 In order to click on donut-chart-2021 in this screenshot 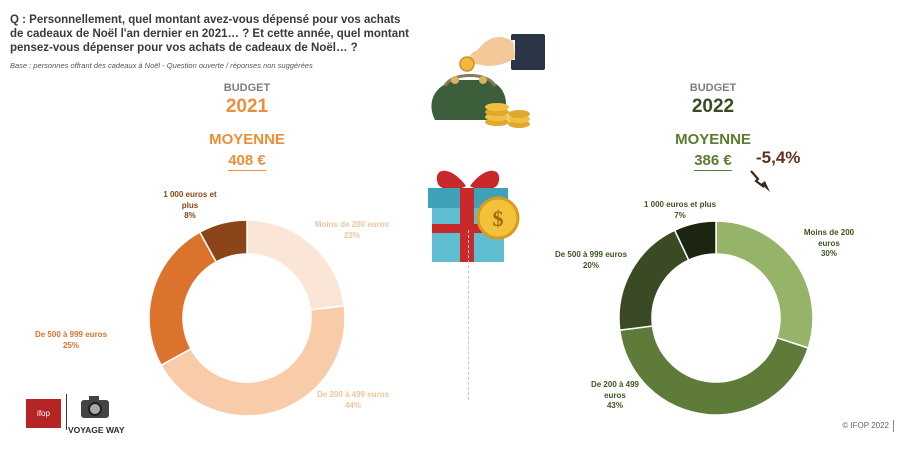, I will do `click(247, 318)`.